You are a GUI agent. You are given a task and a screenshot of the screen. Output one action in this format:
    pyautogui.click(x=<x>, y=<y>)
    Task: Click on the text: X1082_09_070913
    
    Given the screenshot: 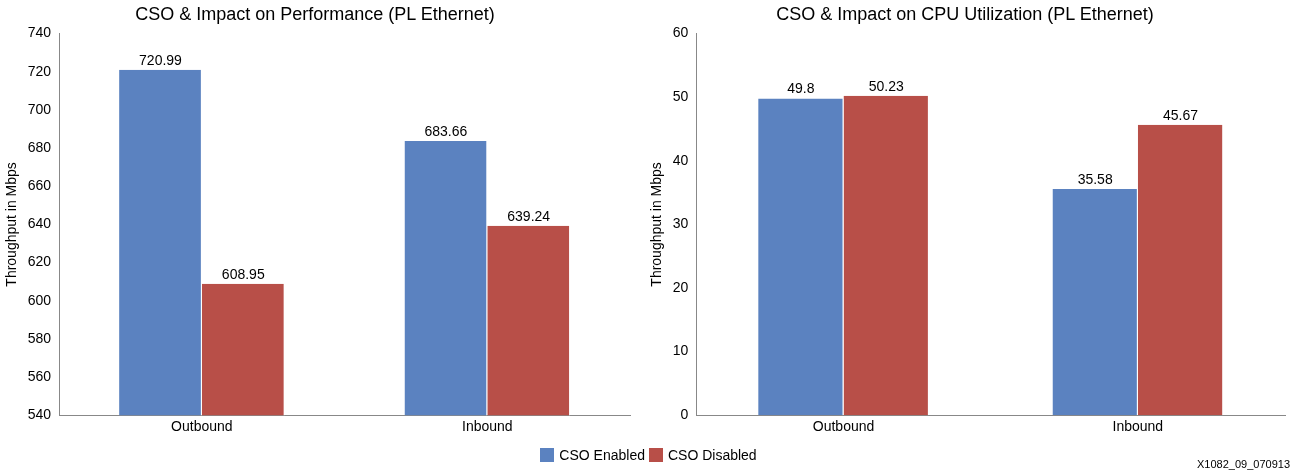 What is the action you would take?
    pyautogui.click(x=1243, y=464)
    